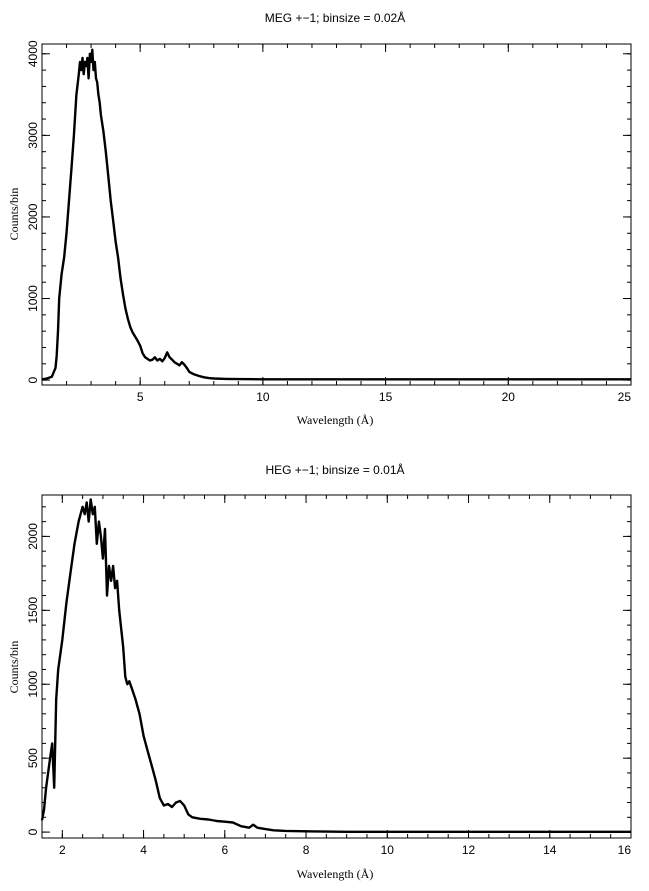  Describe the element at coordinates (509, 397) in the screenshot. I see `meg-x-tick-label: 20` at that location.